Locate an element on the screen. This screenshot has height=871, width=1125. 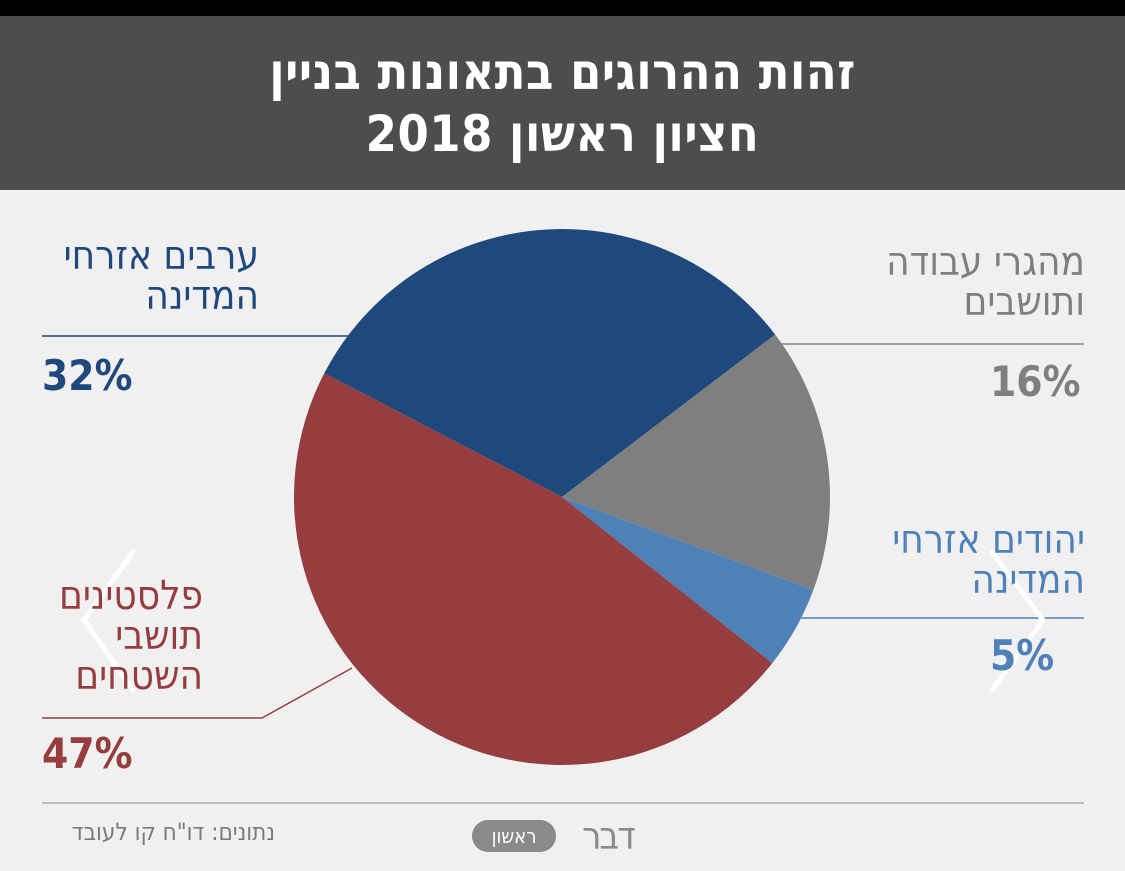
value-arab-citizens: 32% is located at coordinates (87, 375).